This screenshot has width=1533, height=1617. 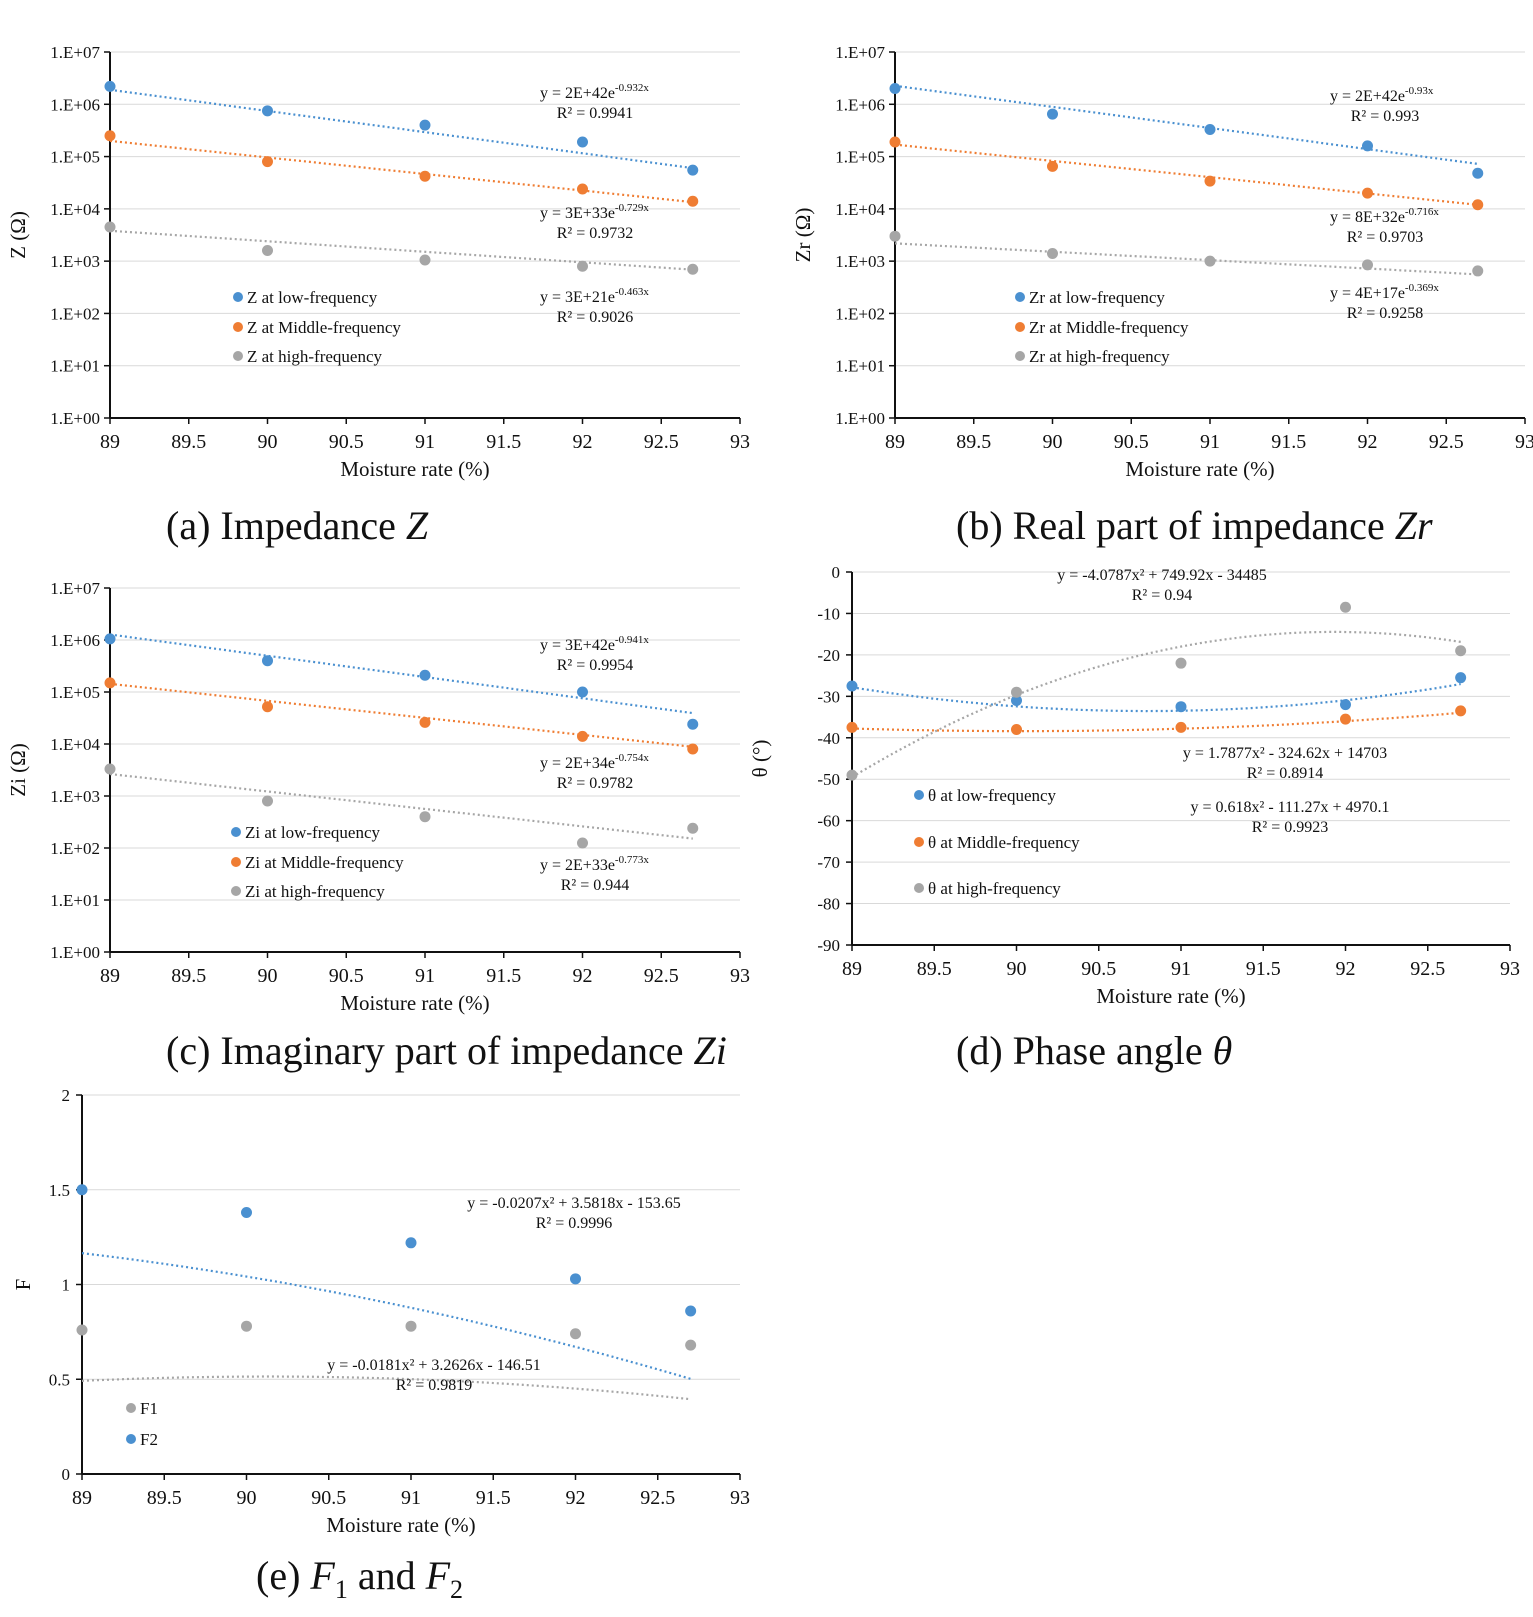 What do you see at coordinates (828, 655) in the screenshot?
I see `y-tick-label: -20` at bounding box center [828, 655].